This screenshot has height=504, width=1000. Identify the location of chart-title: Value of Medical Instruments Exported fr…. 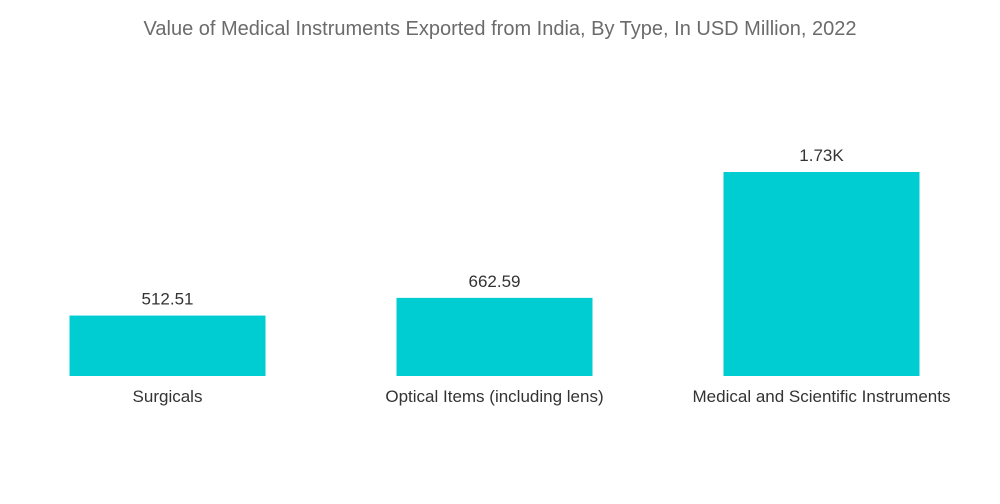
(500, 29).